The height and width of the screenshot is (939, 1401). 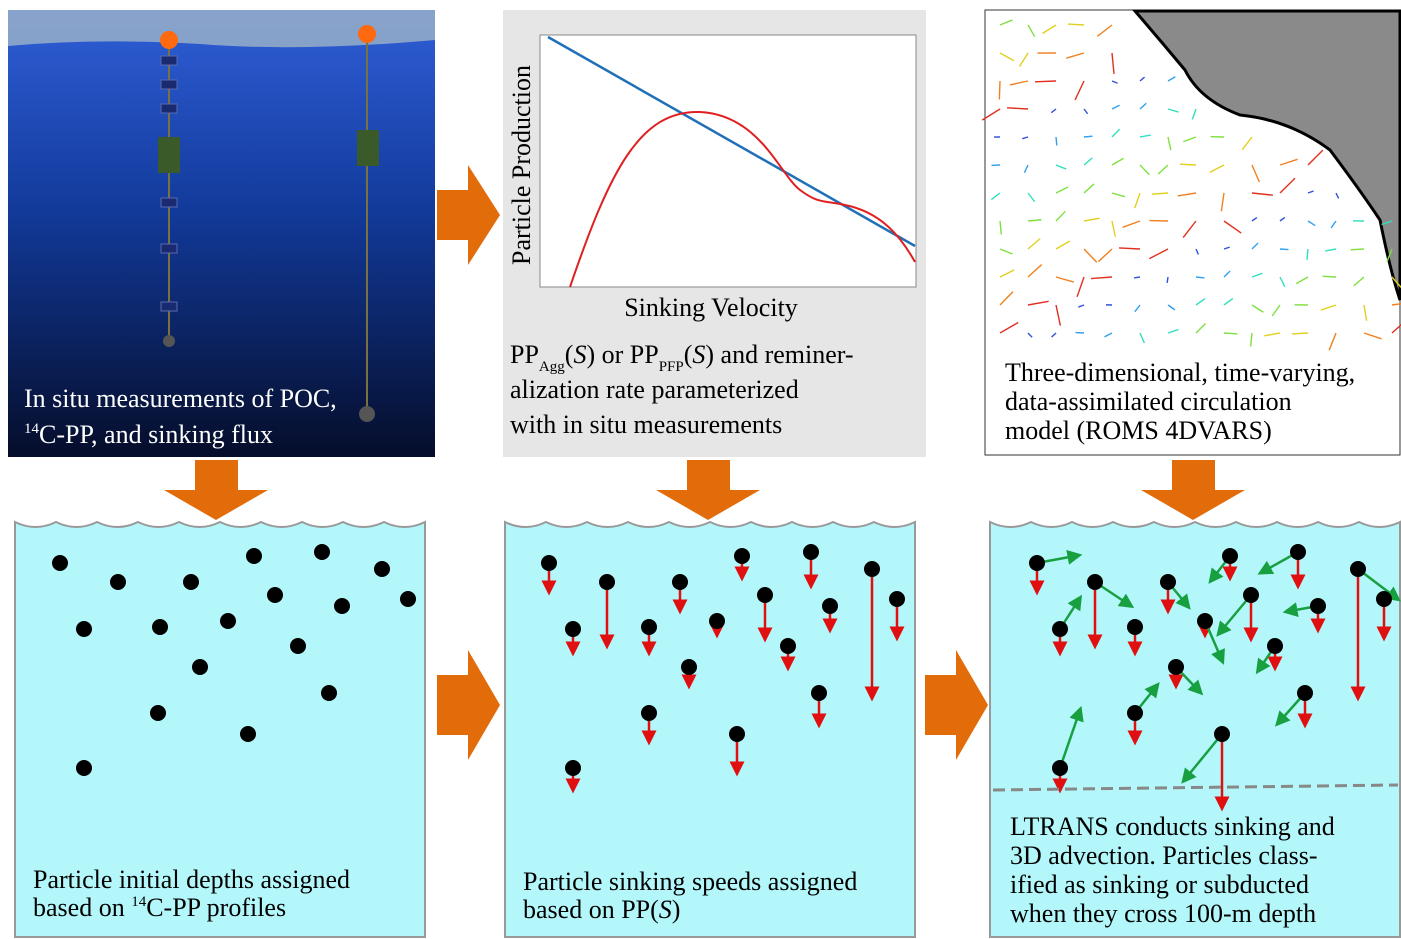 What do you see at coordinates (1164, 855) in the screenshot?
I see `caption-line: 3D advection. Particles class-` at bounding box center [1164, 855].